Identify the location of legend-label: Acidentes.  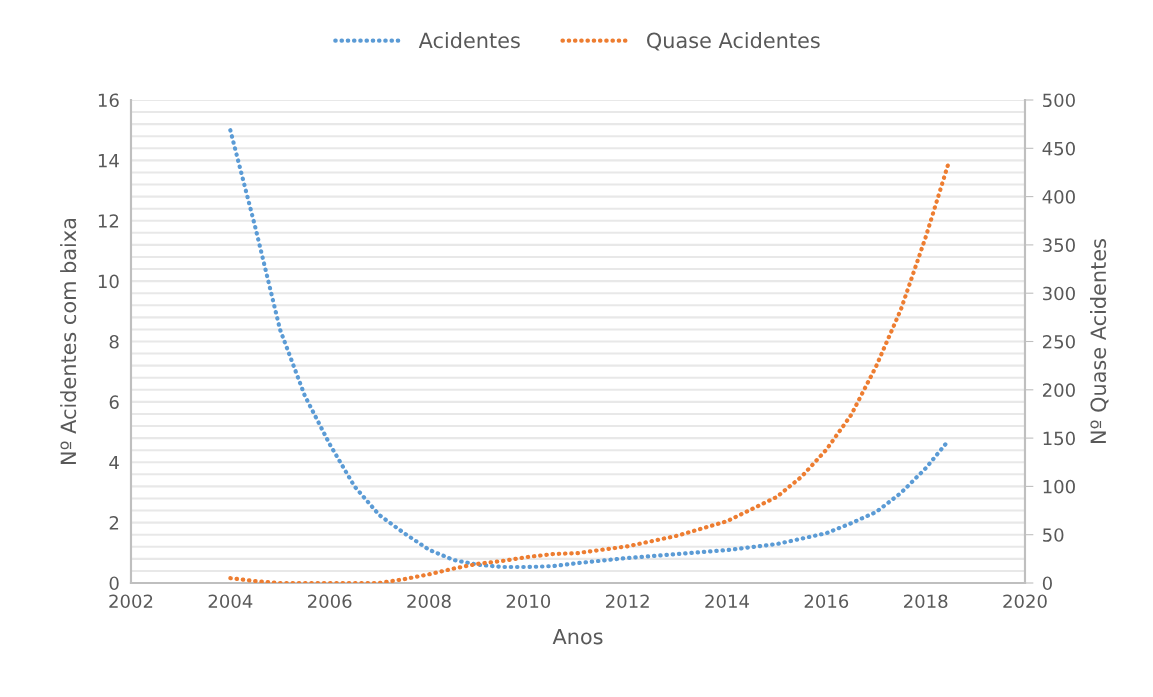
(469, 40).